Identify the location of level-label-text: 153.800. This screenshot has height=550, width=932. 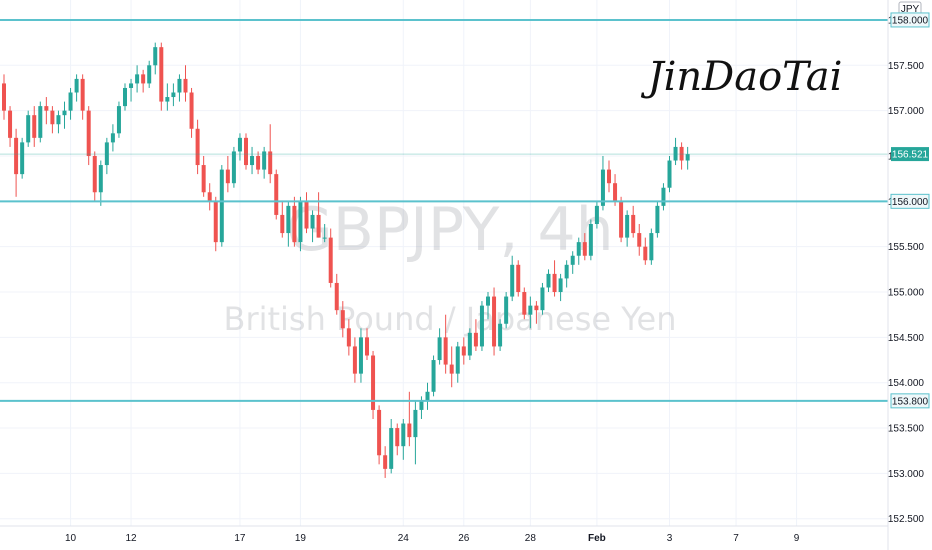
(910, 401).